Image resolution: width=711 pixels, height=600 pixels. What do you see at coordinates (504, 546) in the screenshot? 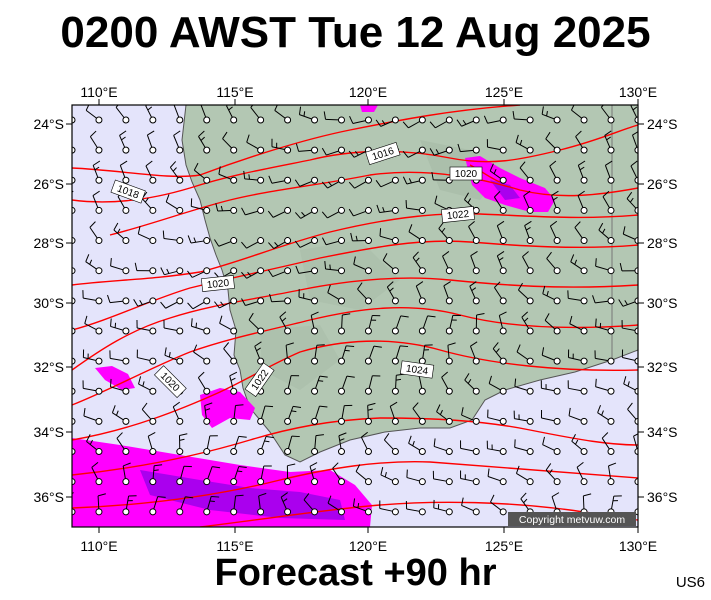
I see `lon-label-bottom: 125°E` at bounding box center [504, 546].